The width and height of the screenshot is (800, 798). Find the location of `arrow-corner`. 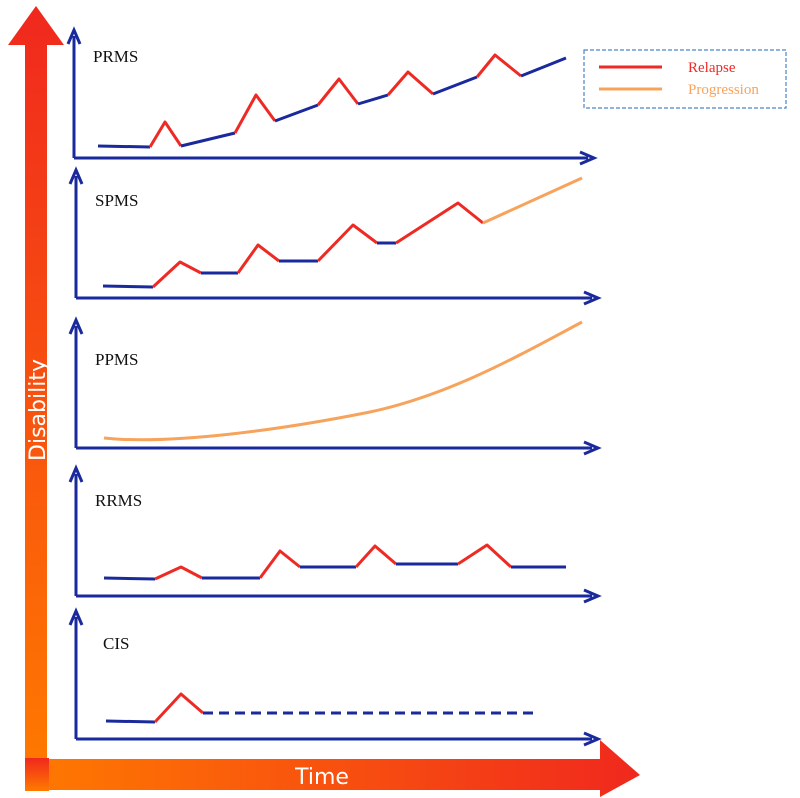

arrow-corner is located at coordinates (37, 774).